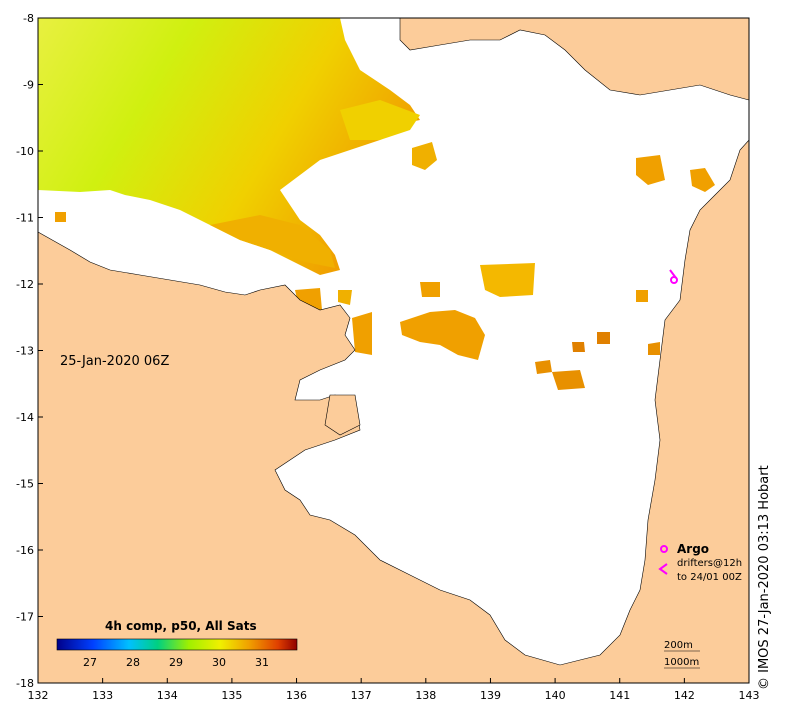 Image resolution: width=791 pixels, height=716 pixels. I want to click on y-tick-label: -9, so click(28, 85).